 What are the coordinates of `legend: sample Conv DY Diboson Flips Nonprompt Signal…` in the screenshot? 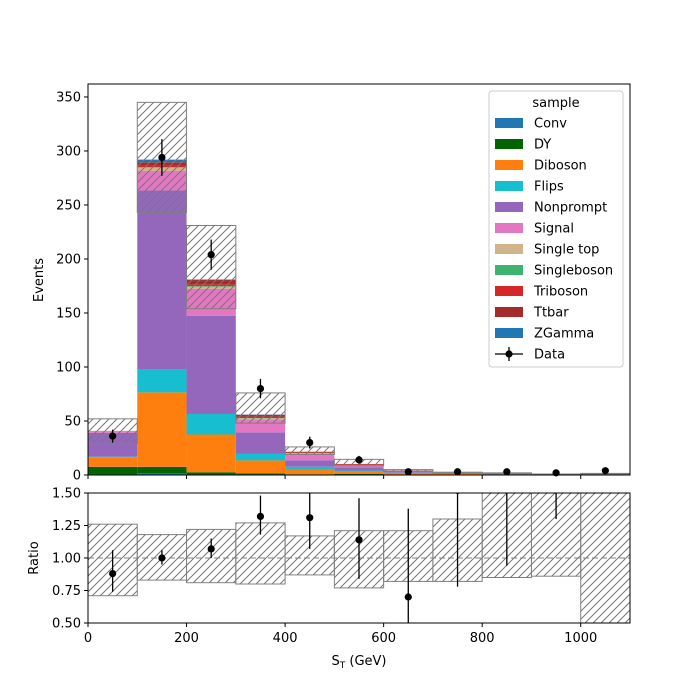 It's located at (556, 229).